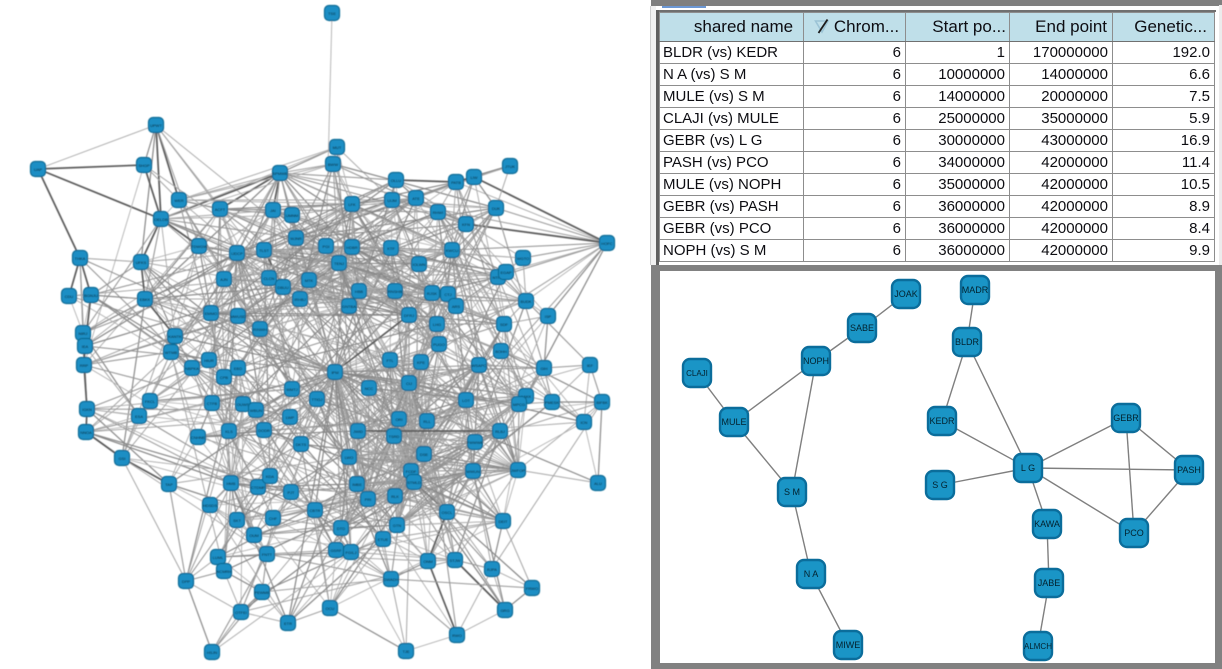 This screenshot has width=1222, height=669. What do you see at coordinates (475, 442) in the screenshot?
I see `svg-text: FWWWE` at bounding box center [475, 442].